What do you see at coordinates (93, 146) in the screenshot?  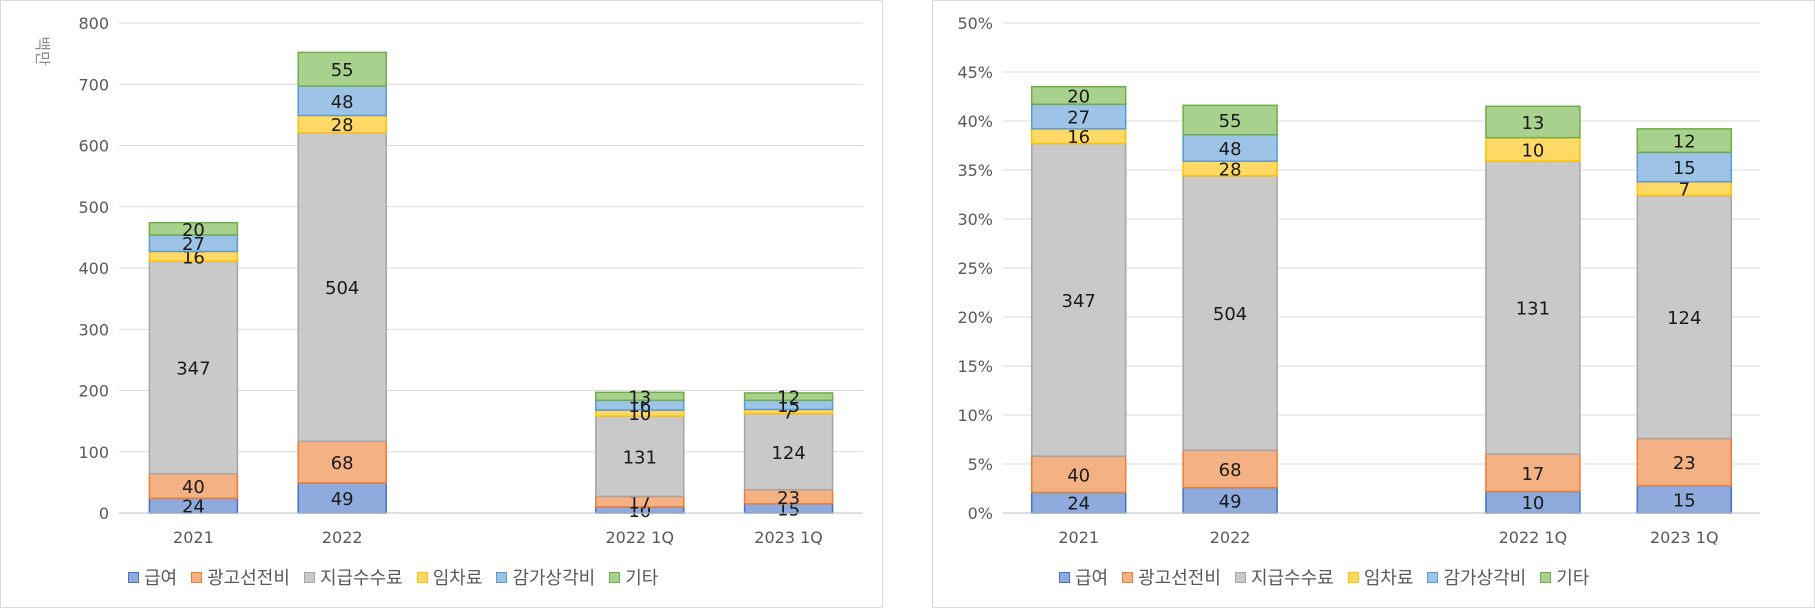 I see `y-tick-label: 600` at bounding box center [93, 146].